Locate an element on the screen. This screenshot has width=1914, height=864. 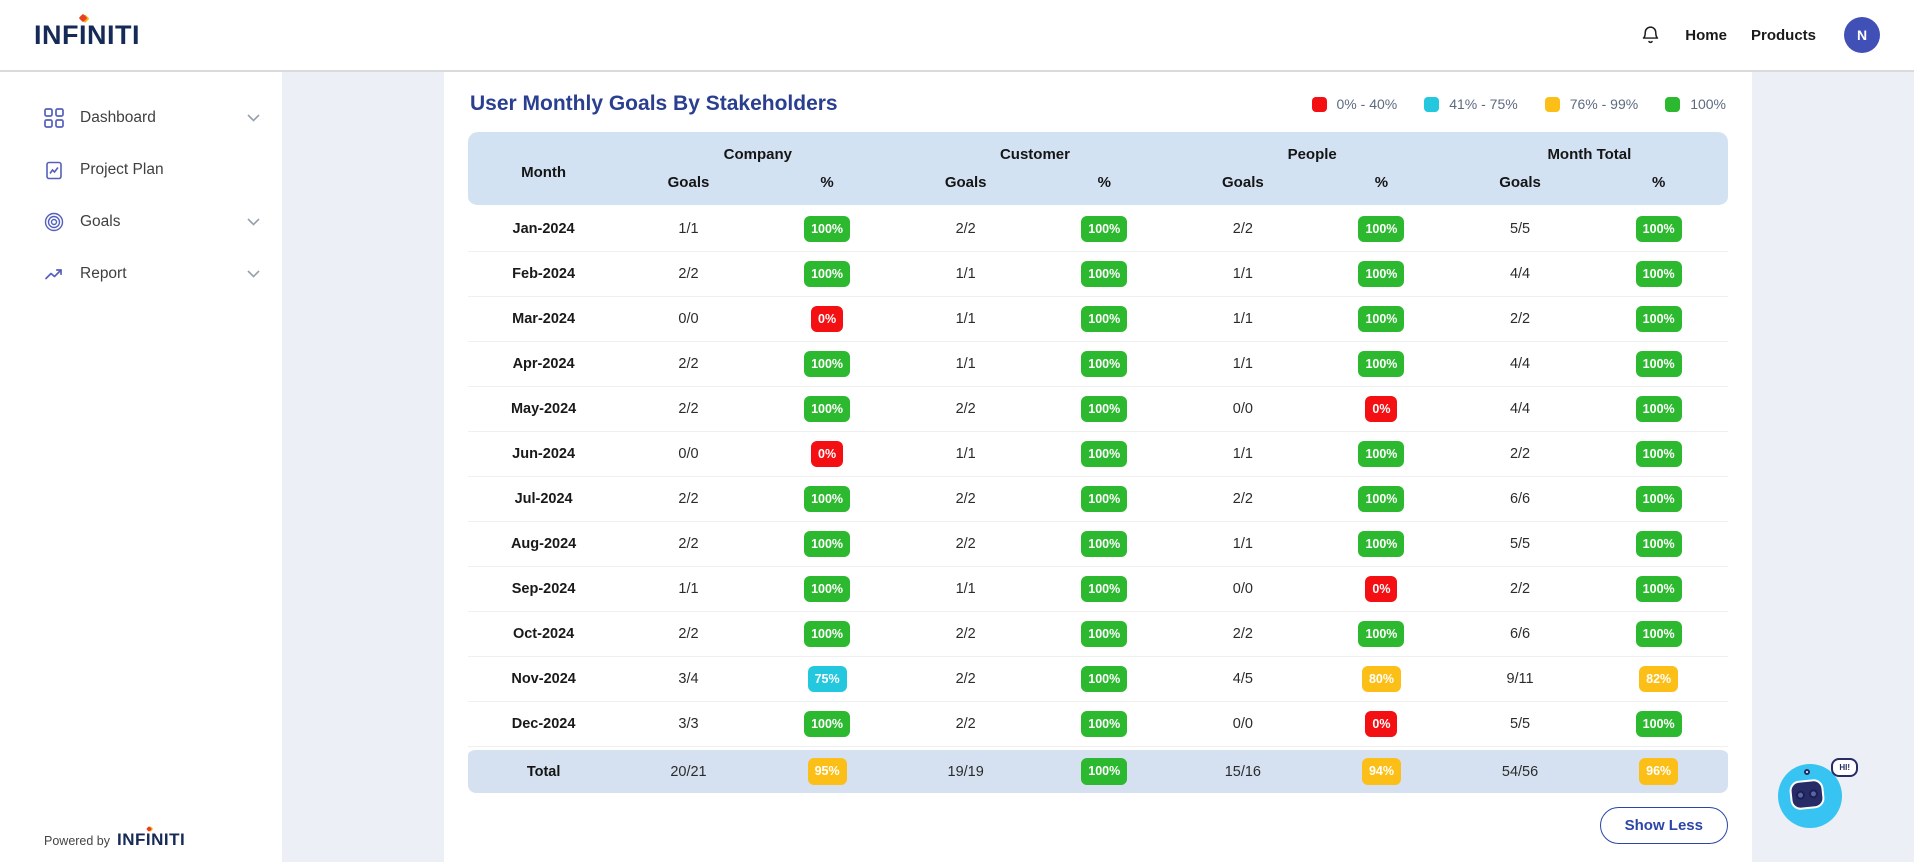
nav-link-home: Home is located at coordinates (1706, 35).